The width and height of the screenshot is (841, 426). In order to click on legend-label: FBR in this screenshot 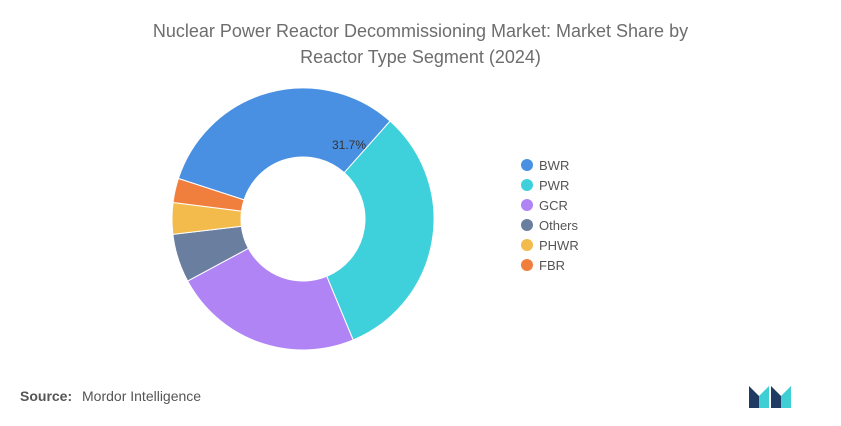, I will do `click(552, 265)`.